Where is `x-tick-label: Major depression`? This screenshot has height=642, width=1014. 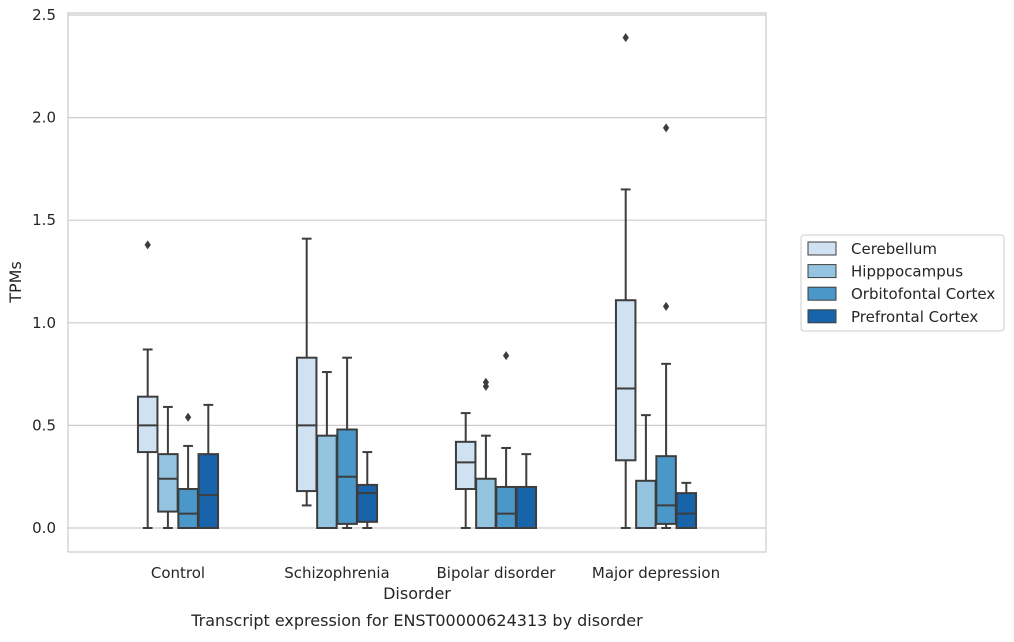 x-tick-label: Major depression is located at coordinates (656, 573).